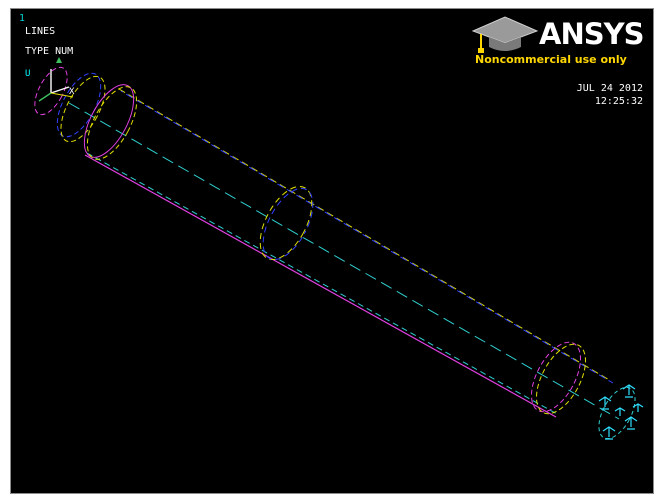  What do you see at coordinates (591, 34) in the screenshot?
I see `ansys-wordmark: ANSYS` at bounding box center [591, 34].